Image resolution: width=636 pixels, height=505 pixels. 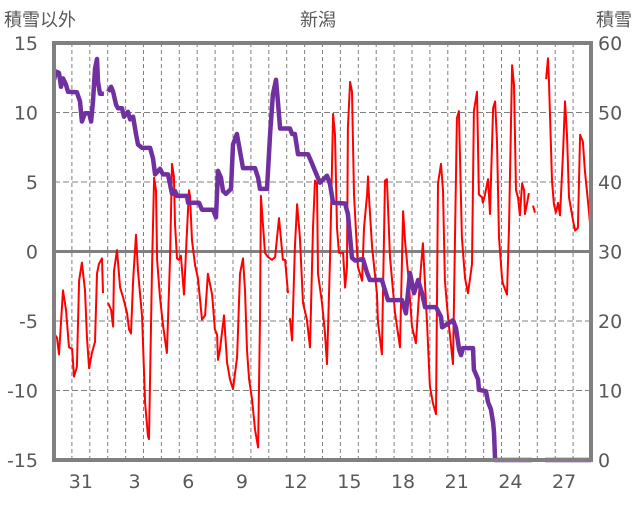 What do you see at coordinates (22, 392) in the screenshot?
I see `left-tick-label: -10` at bounding box center [22, 392].